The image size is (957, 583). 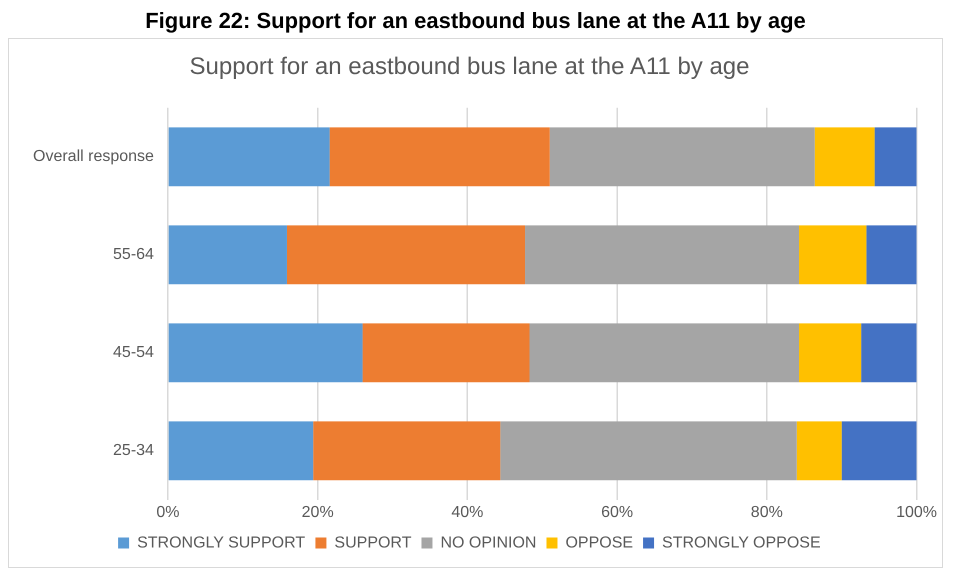 What do you see at coordinates (741, 543) in the screenshot?
I see `legend-label: STRONGLY OPPOSE` at bounding box center [741, 543].